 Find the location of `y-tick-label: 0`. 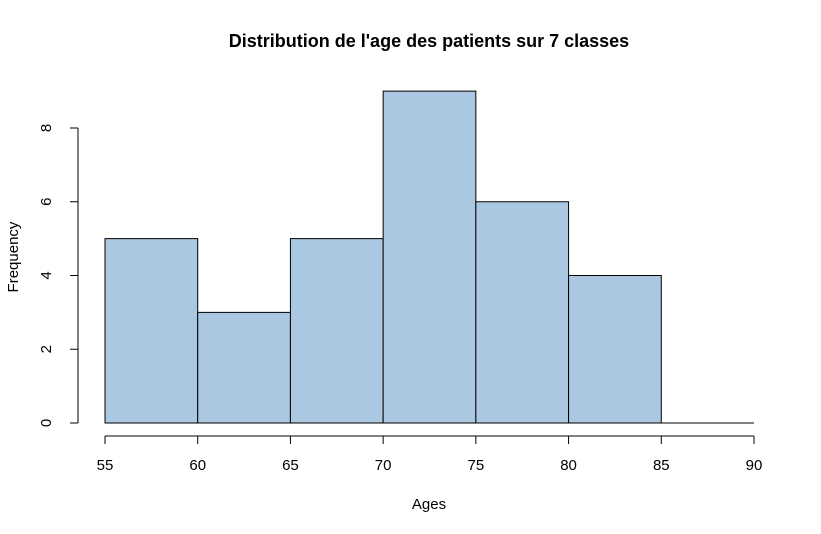

y-tick-label: 0 is located at coordinates (46, 423).